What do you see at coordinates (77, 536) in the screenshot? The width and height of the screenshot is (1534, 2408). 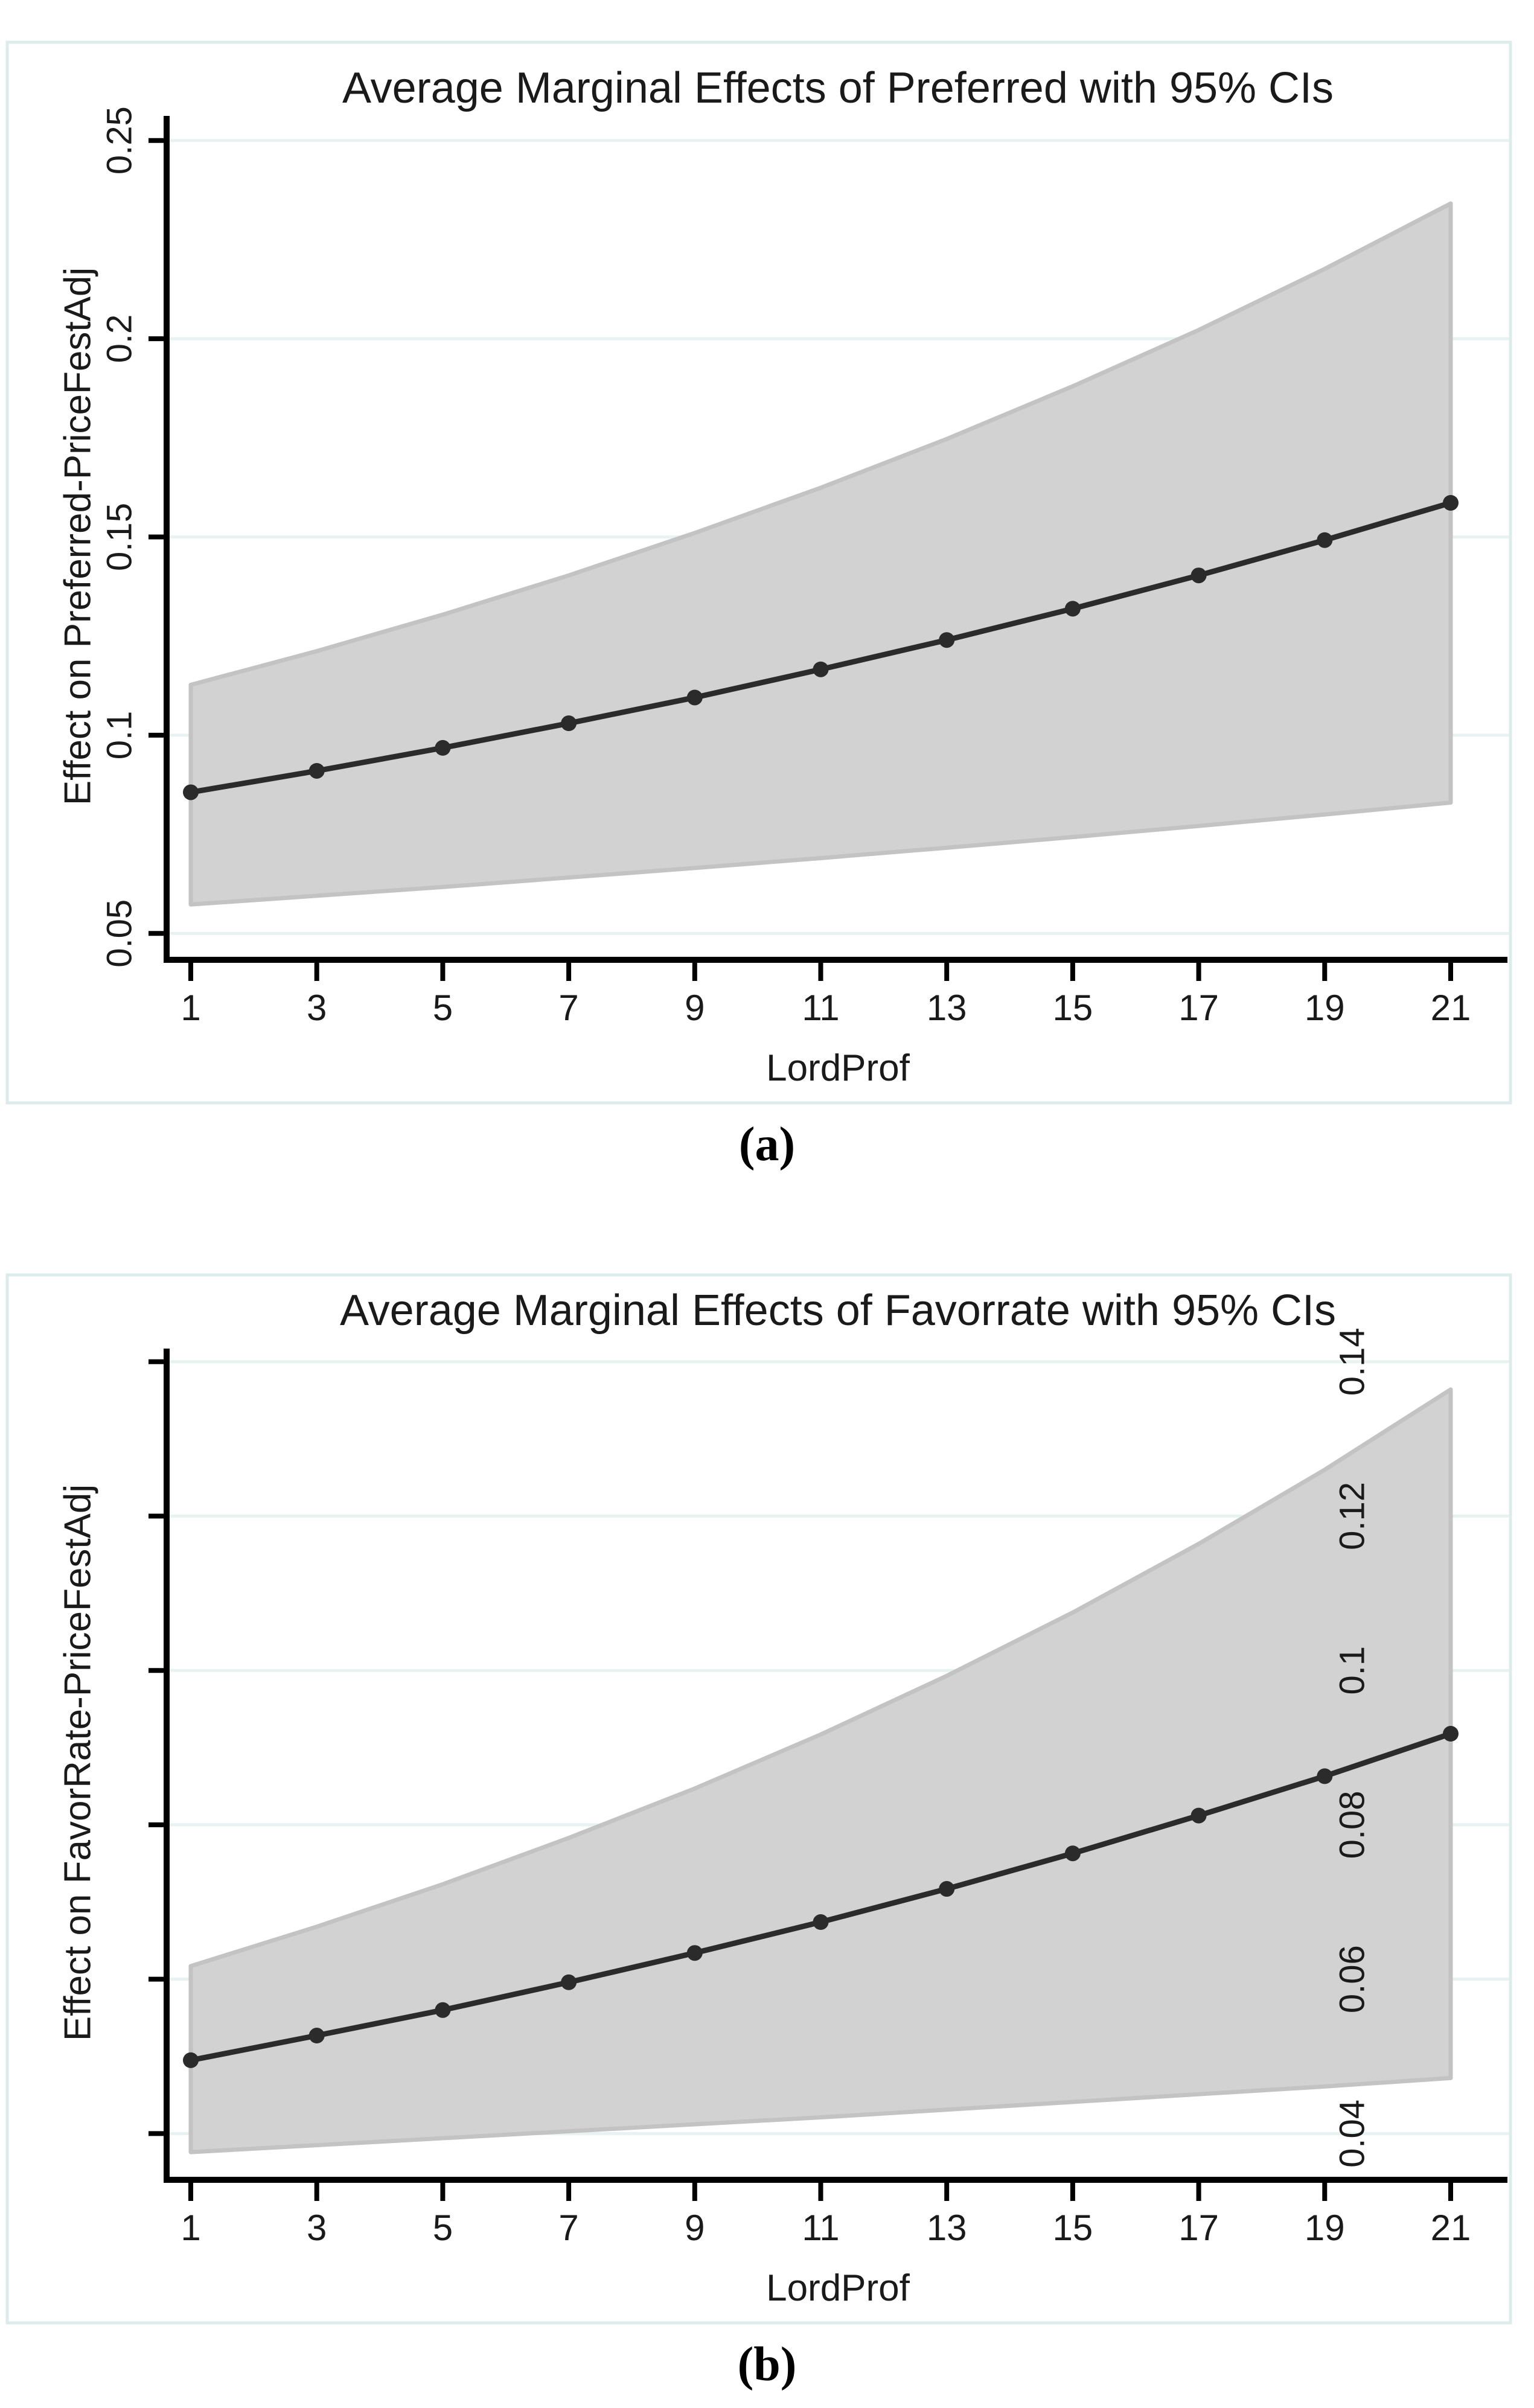 I see `y-axis-label: Effect on Preferred-PriceFestAdj` at bounding box center [77, 536].